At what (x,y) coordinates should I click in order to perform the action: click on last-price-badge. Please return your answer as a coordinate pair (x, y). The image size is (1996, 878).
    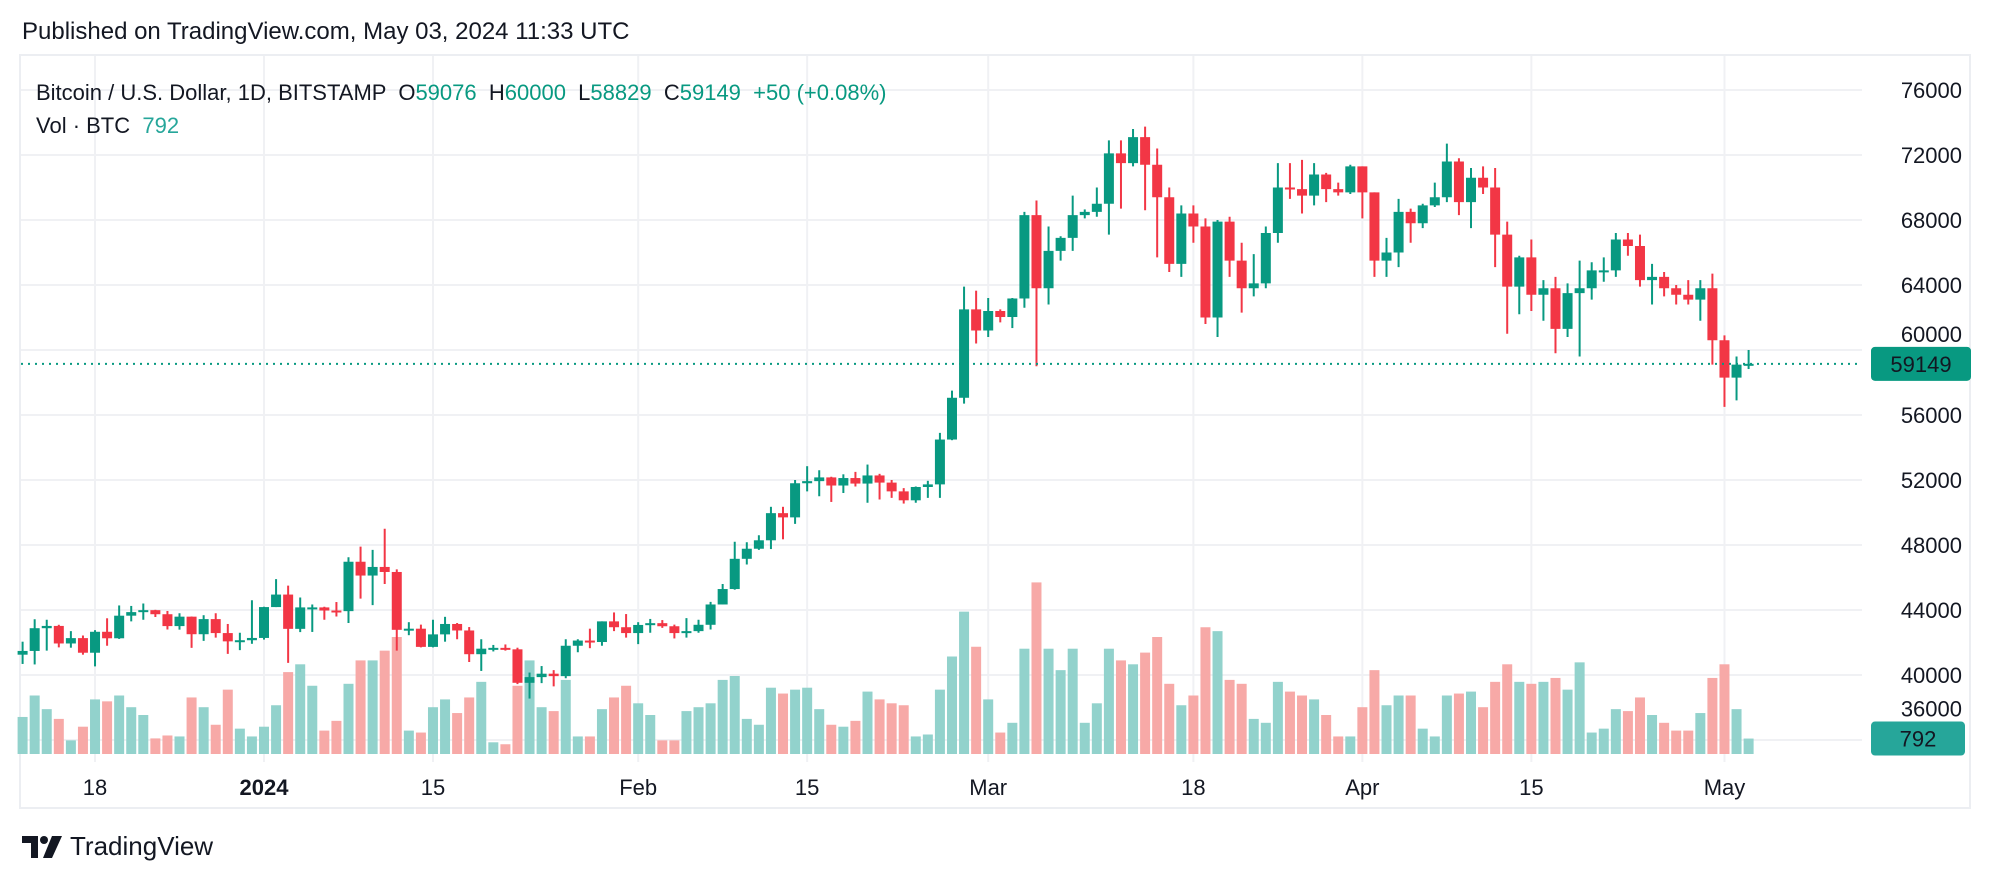
    Looking at the image, I should click on (1921, 363).